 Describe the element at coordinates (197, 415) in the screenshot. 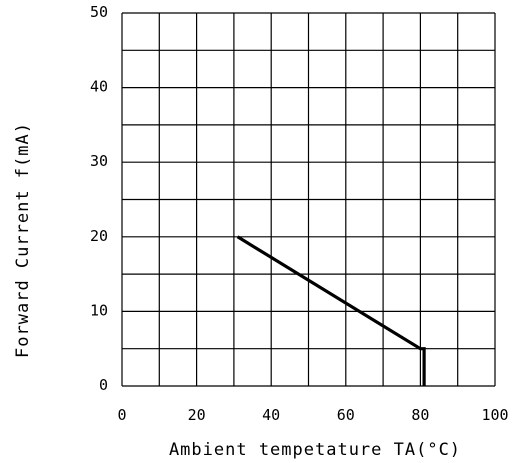

I see `x-tick-label: 20` at that location.